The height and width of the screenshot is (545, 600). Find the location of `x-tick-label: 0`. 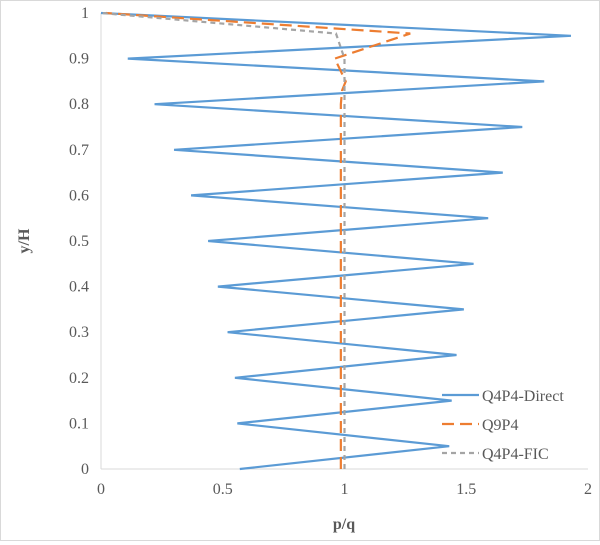

x-tick-label: 0 is located at coordinates (101, 489).